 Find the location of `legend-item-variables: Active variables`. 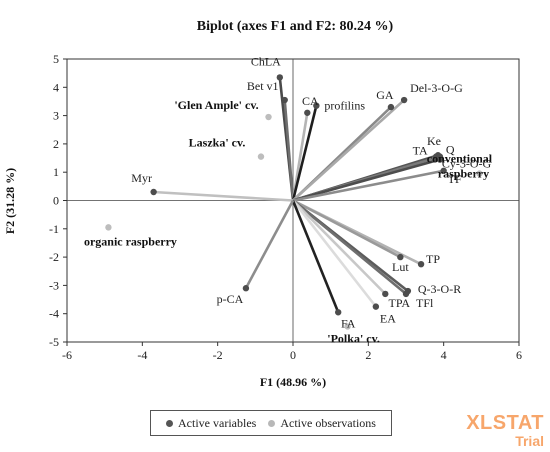

legend-item-variables: Active variables is located at coordinates (211, 423).